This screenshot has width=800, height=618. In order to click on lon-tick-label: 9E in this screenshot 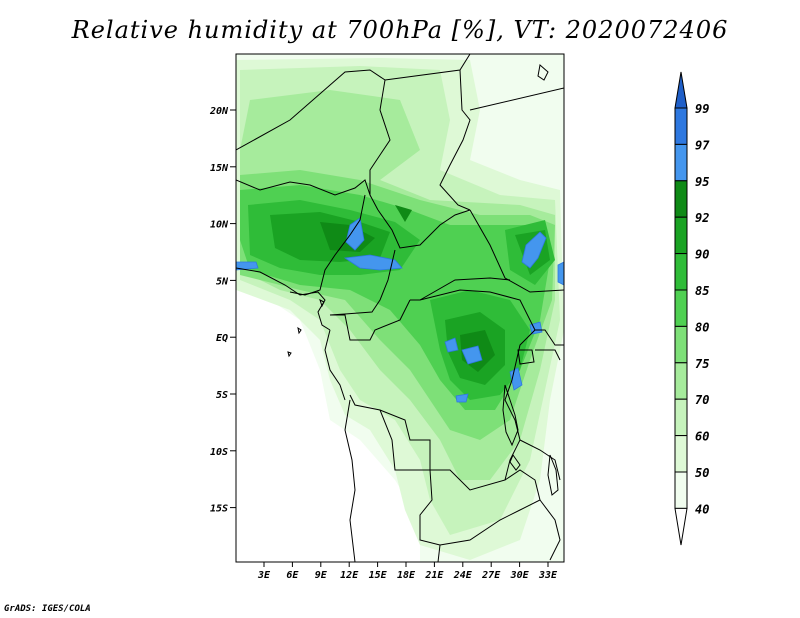, I will do `click(321, 575)`.